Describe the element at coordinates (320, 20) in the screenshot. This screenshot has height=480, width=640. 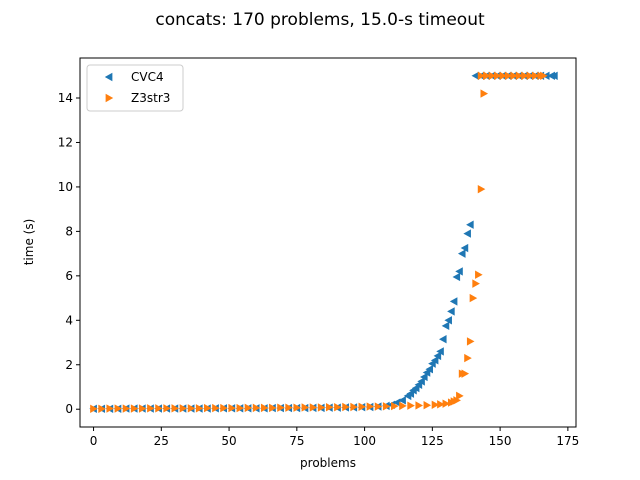
I see `chart-title: concats: 170 problems, 15.0-s timeout` at that location.